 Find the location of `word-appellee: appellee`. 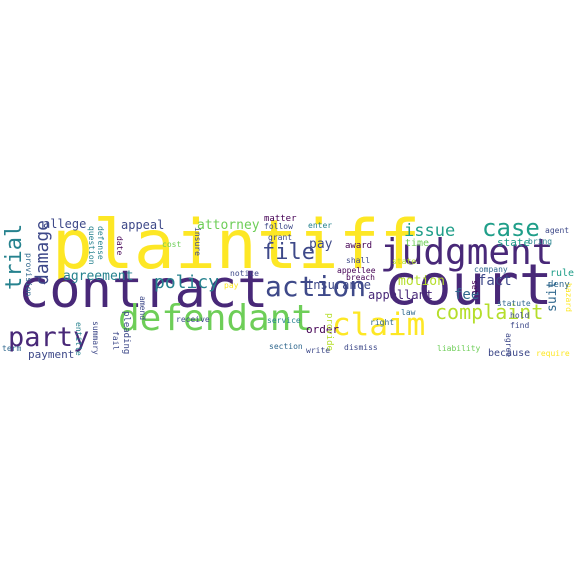

word-appellee: appellee is located at coordinates (356, 270).